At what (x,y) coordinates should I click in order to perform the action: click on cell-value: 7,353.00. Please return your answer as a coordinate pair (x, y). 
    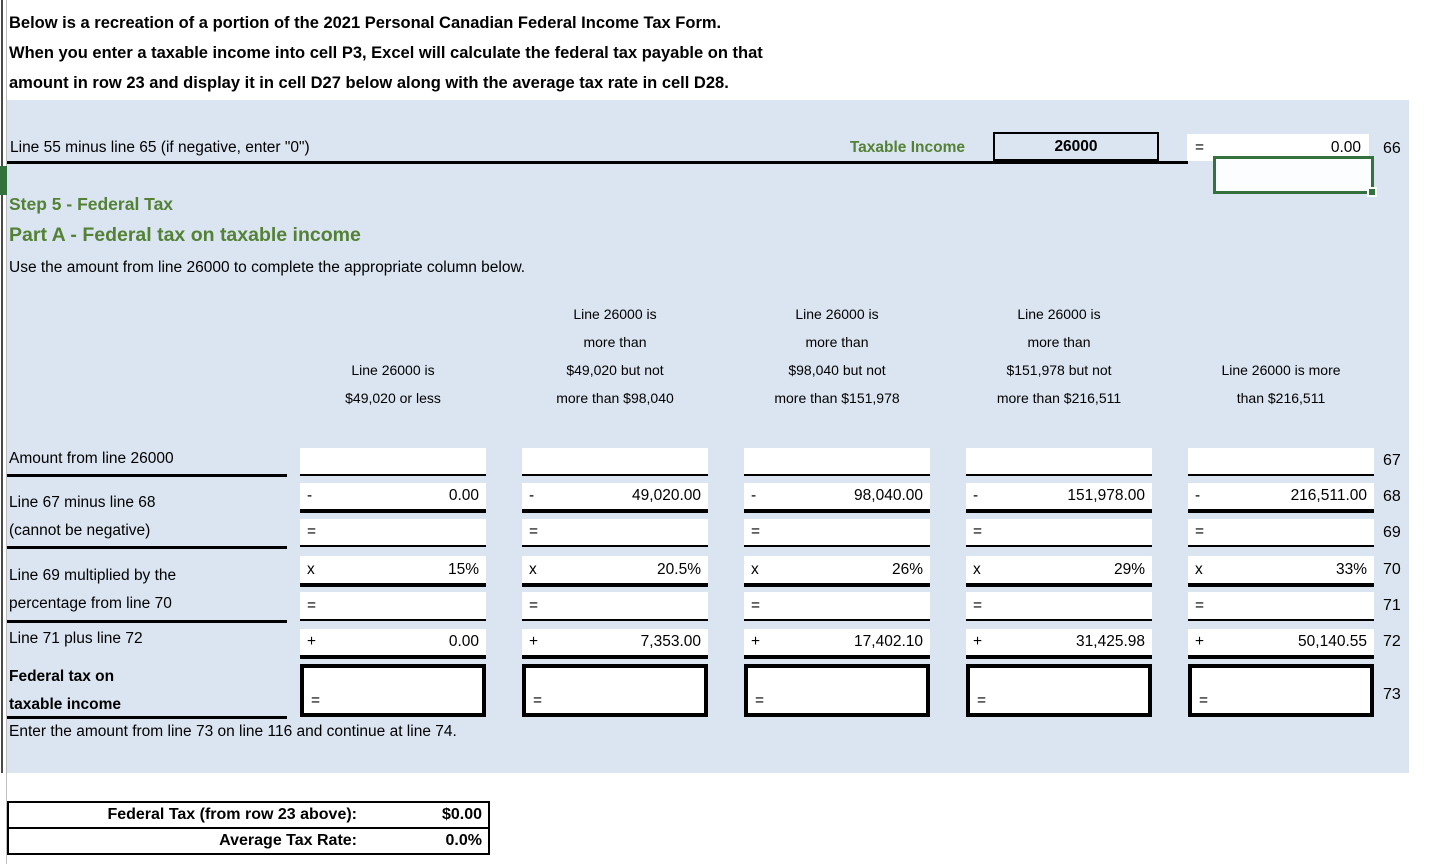
    Looking at the image, I should click on (670, 641).